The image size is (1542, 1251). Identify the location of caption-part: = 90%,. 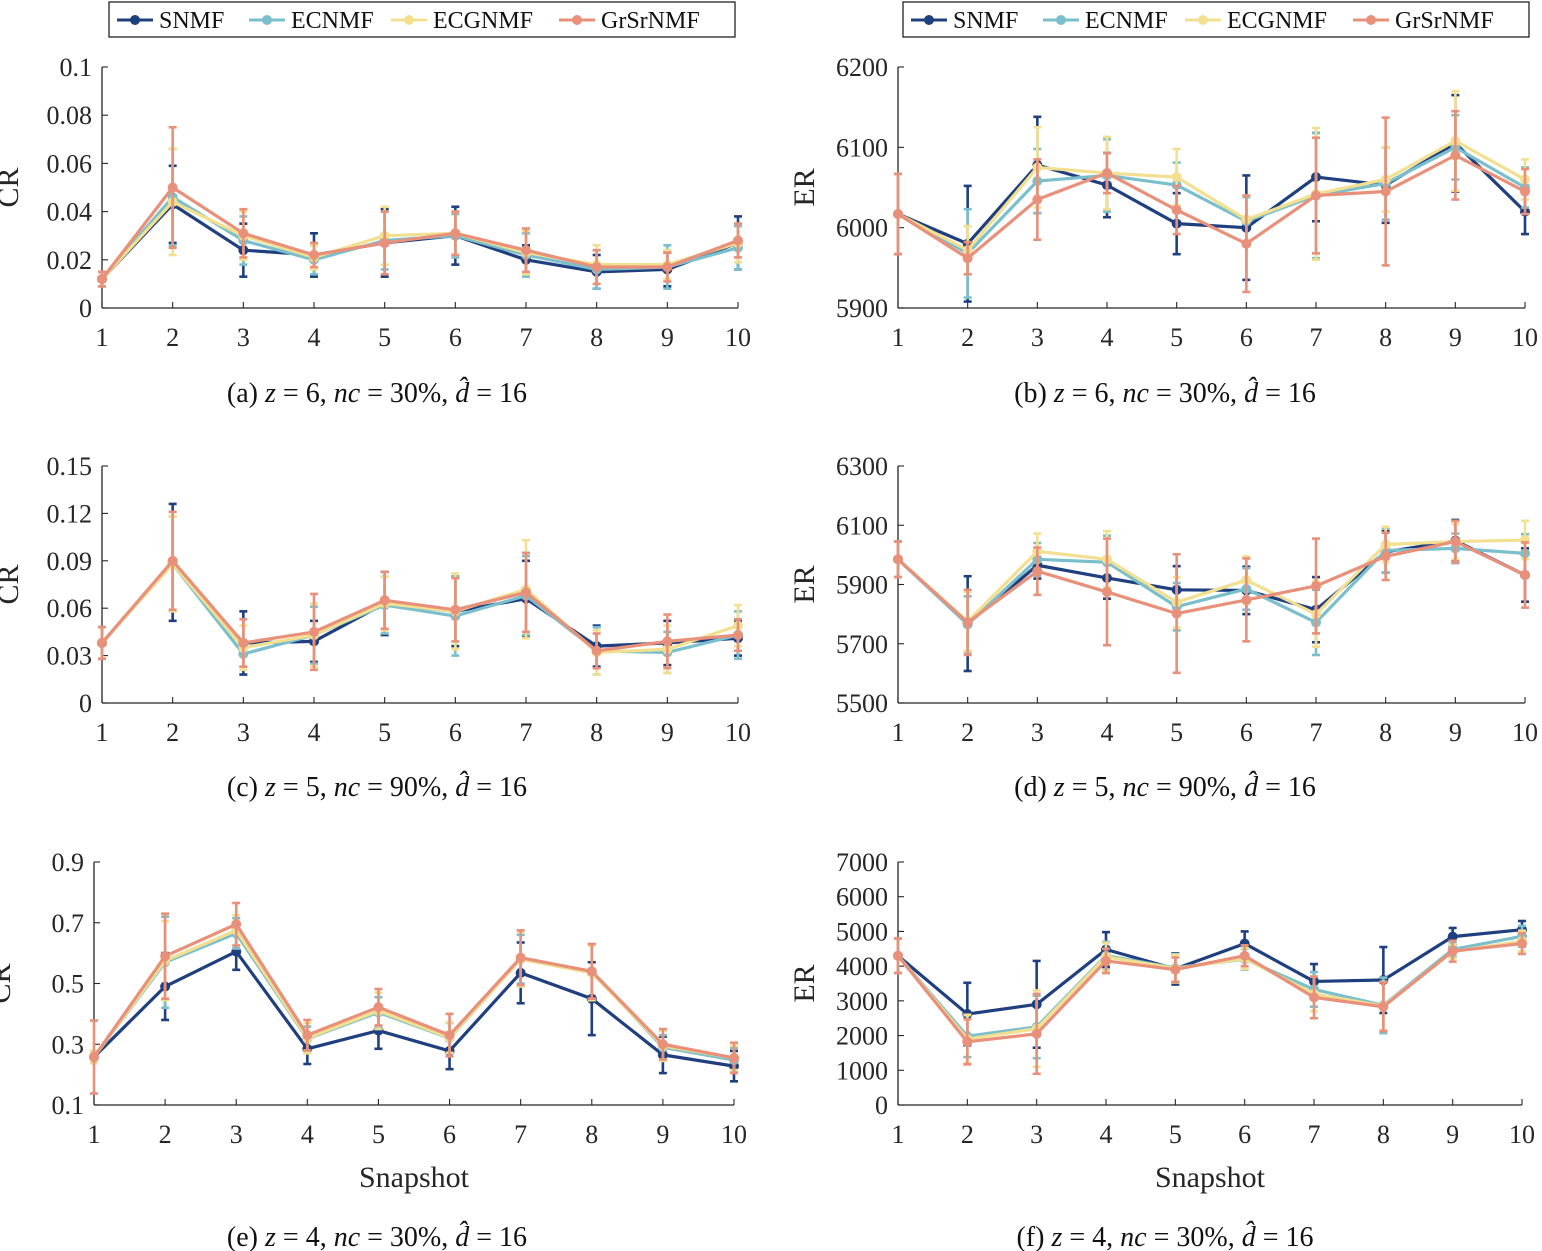
(407, 787).